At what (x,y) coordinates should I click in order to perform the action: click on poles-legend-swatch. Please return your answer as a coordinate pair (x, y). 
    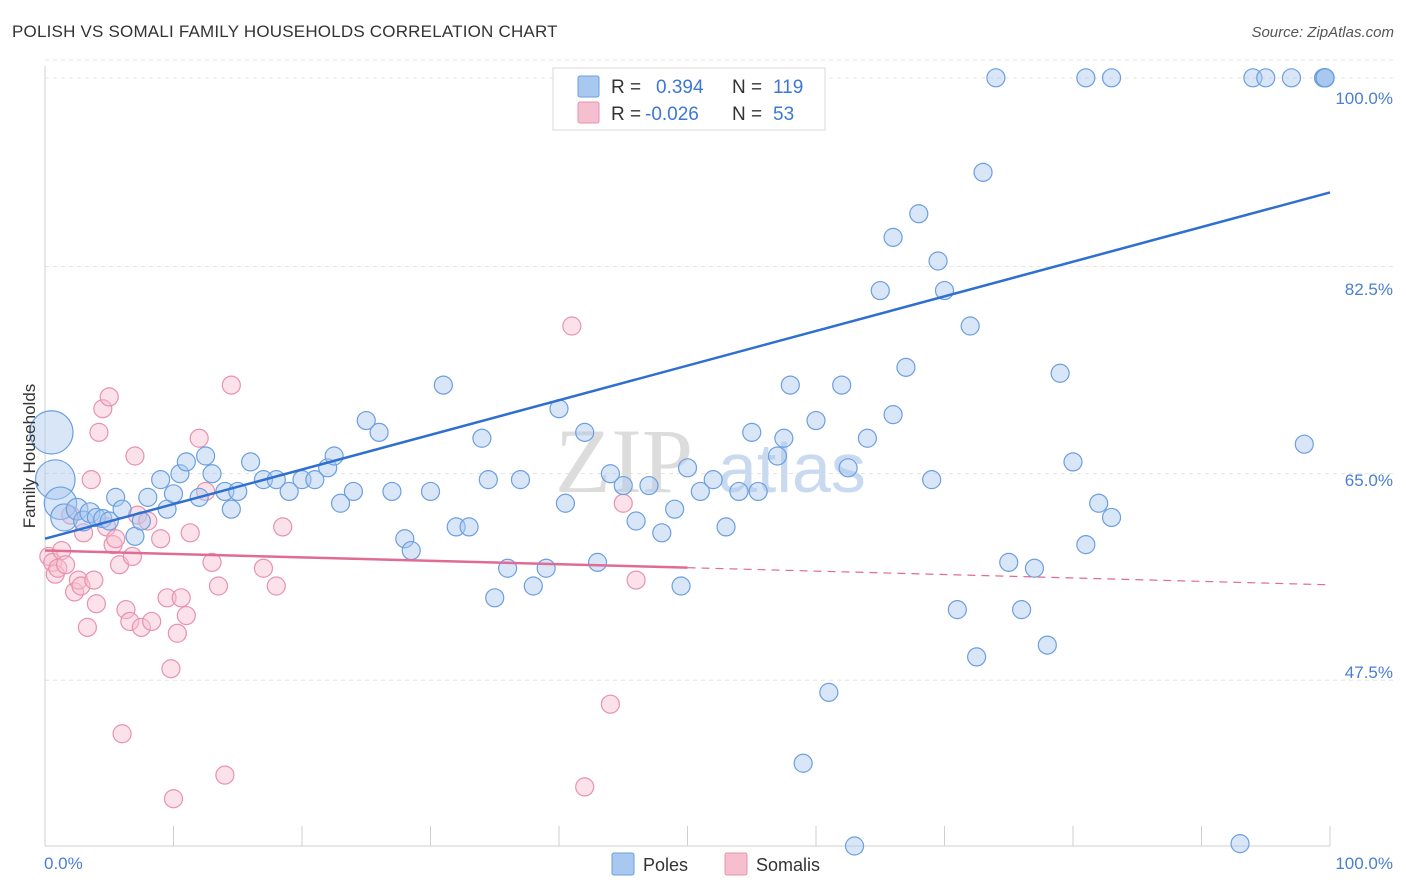
    Looking at the image, I should click on (588, 86).